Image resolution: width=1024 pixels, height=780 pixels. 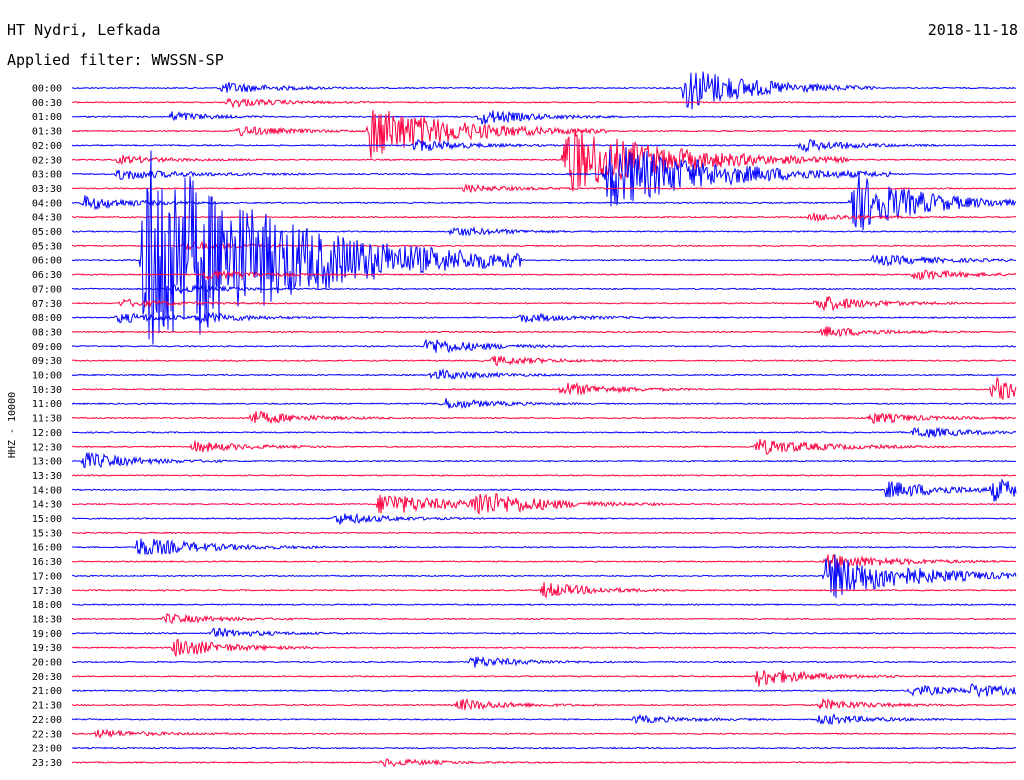 What do you see at coordinates (47, 433) in the screenshot?
I see `time-label: 12:00` at bounding box center [47, 433].